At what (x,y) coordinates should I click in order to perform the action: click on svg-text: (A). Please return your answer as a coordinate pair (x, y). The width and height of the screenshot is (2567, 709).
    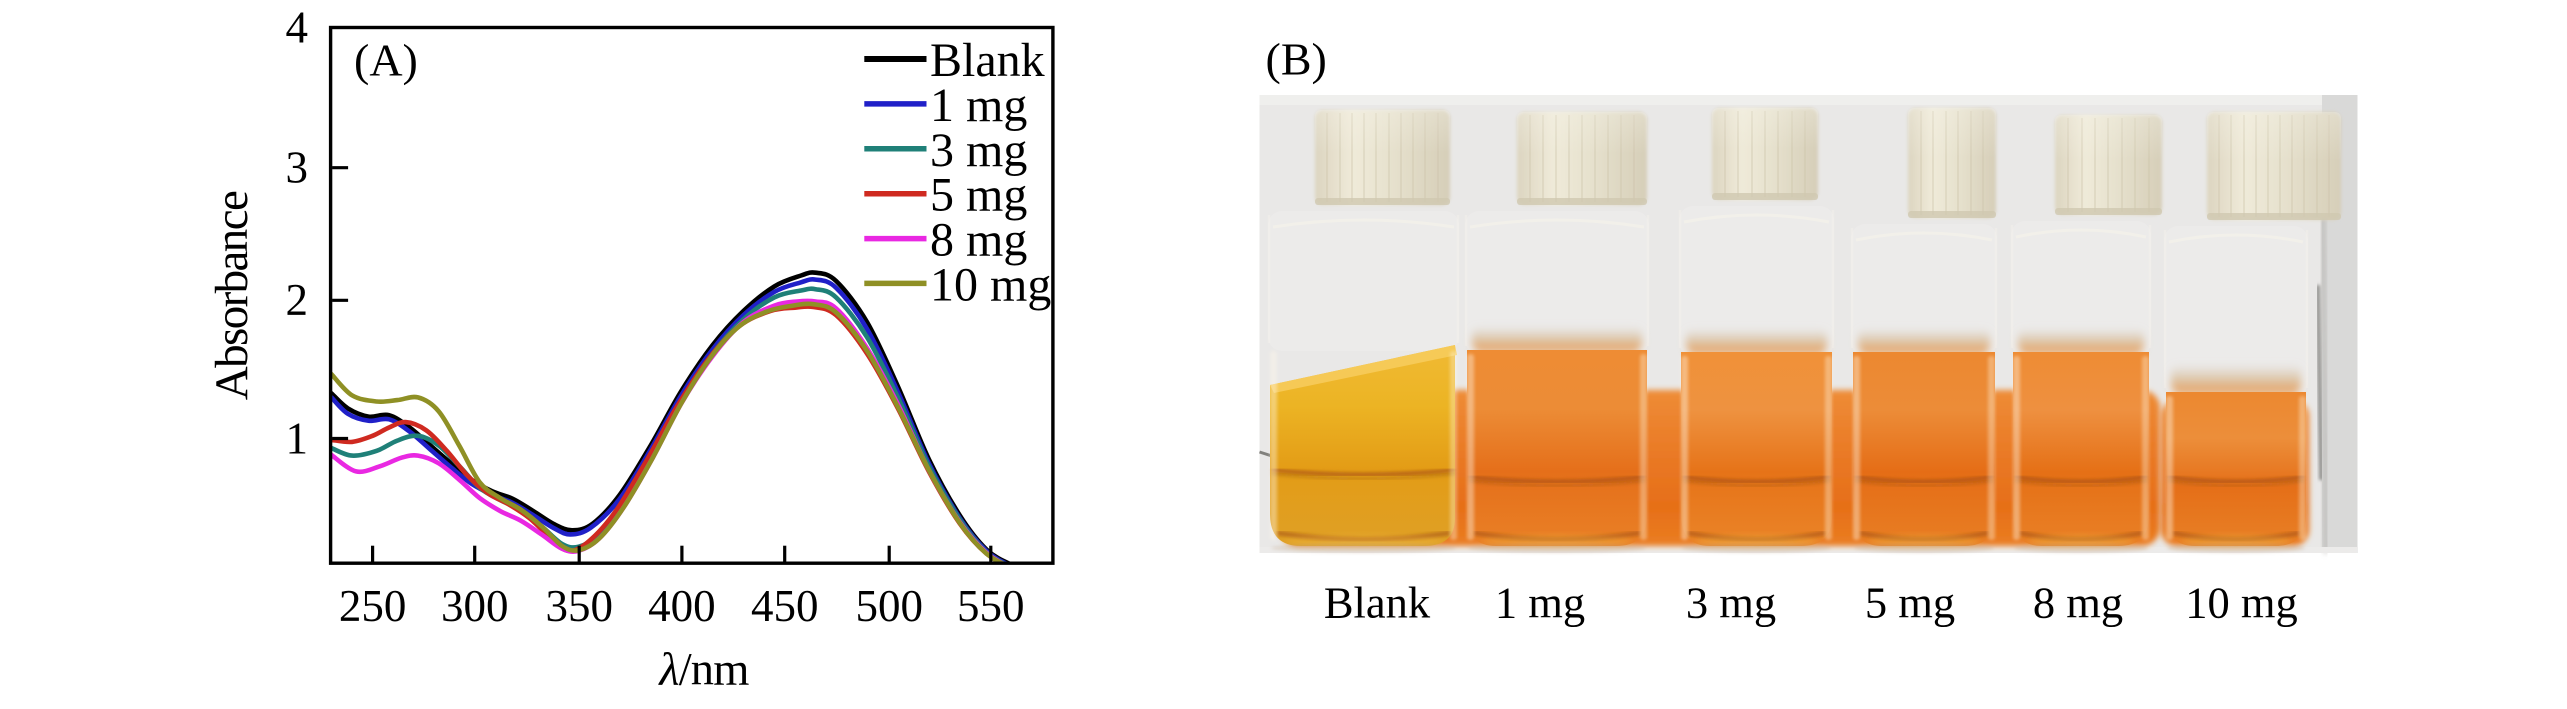
    Looking at the image, I should click on (386, 60).